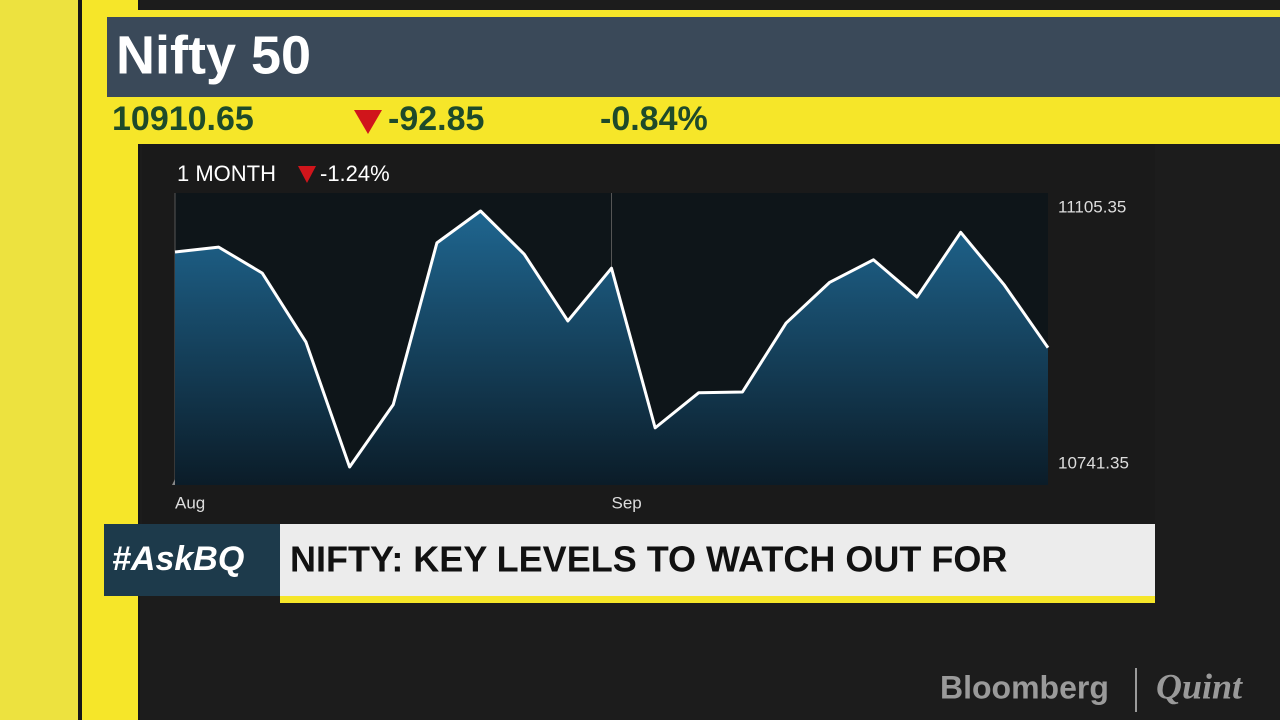 The image size is (1280, 720). Describe the element at coordinates (1024, 687) in the screenshot. I see `logo-left: Bloomberg` at that location.